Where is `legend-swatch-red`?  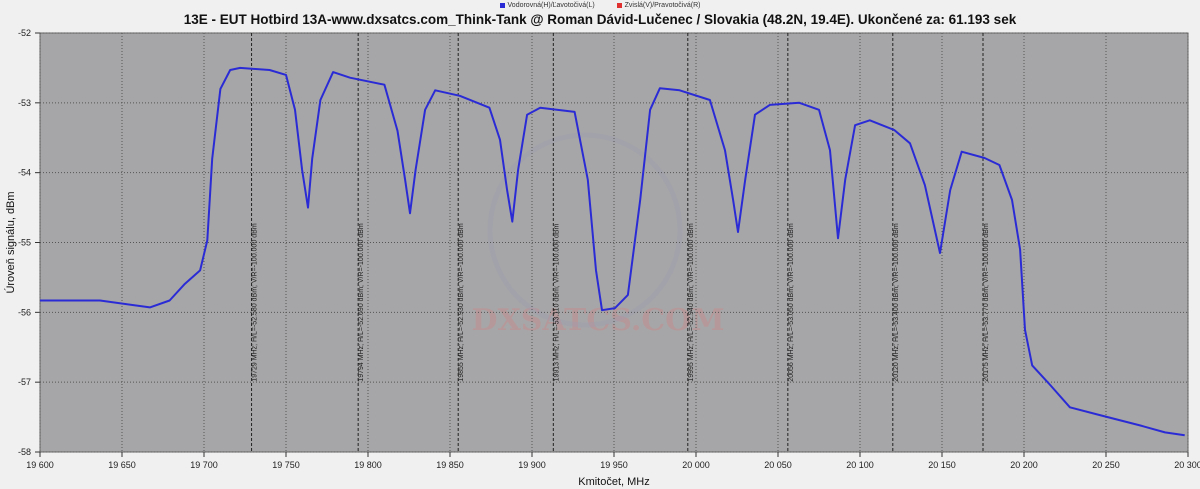 legend-swatch-red is located at coordinates (619, 5).